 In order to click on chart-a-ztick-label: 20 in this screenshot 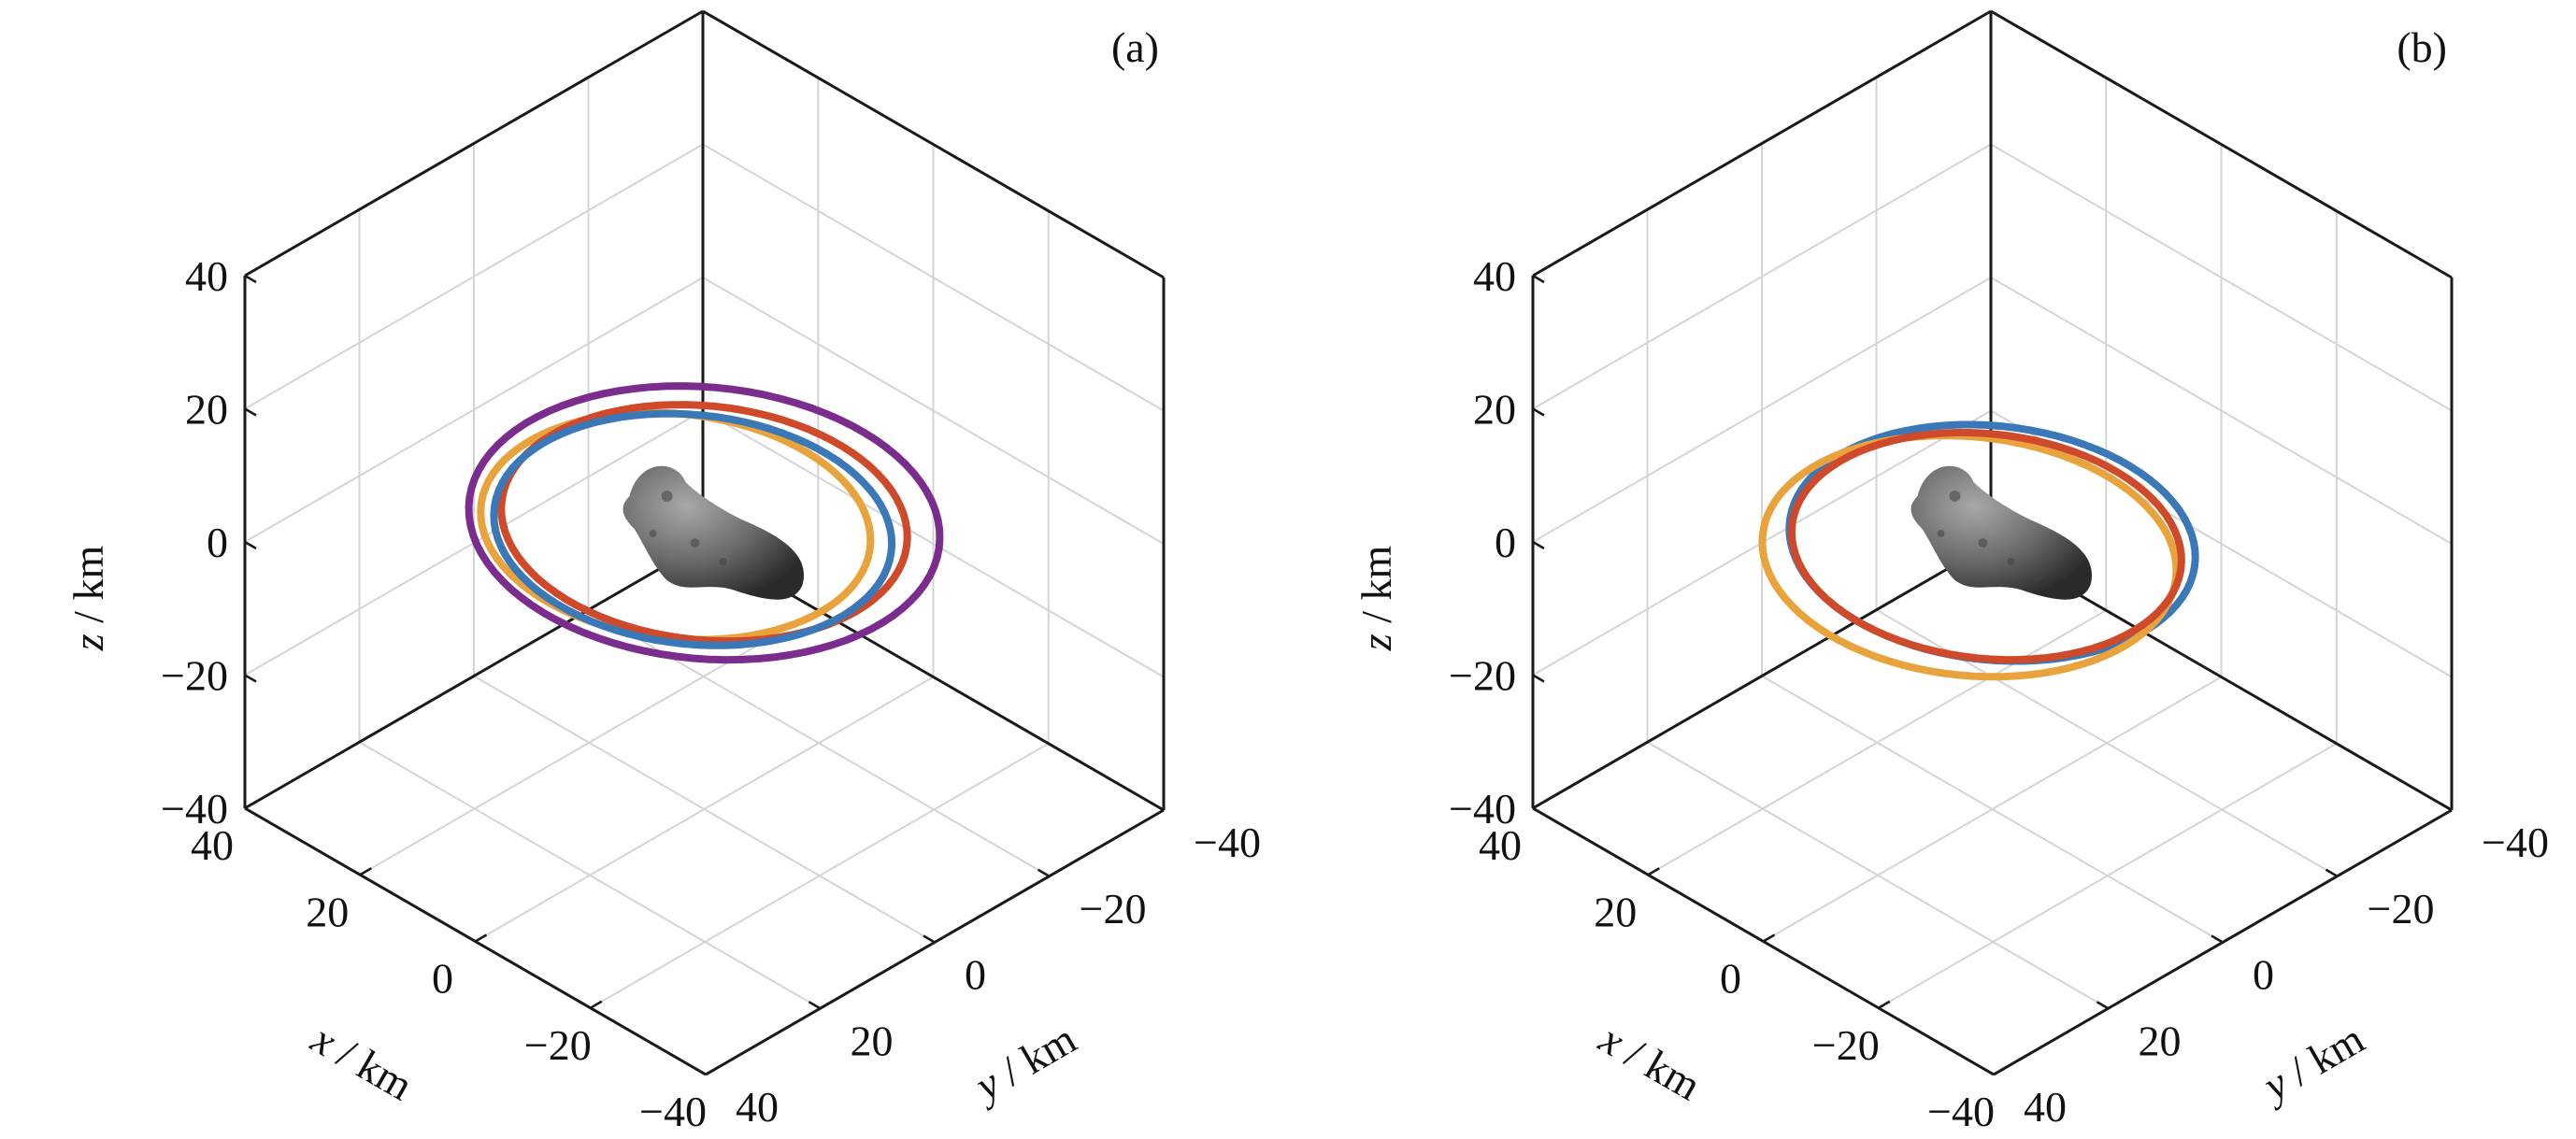, I will do `click(206, 410)`.